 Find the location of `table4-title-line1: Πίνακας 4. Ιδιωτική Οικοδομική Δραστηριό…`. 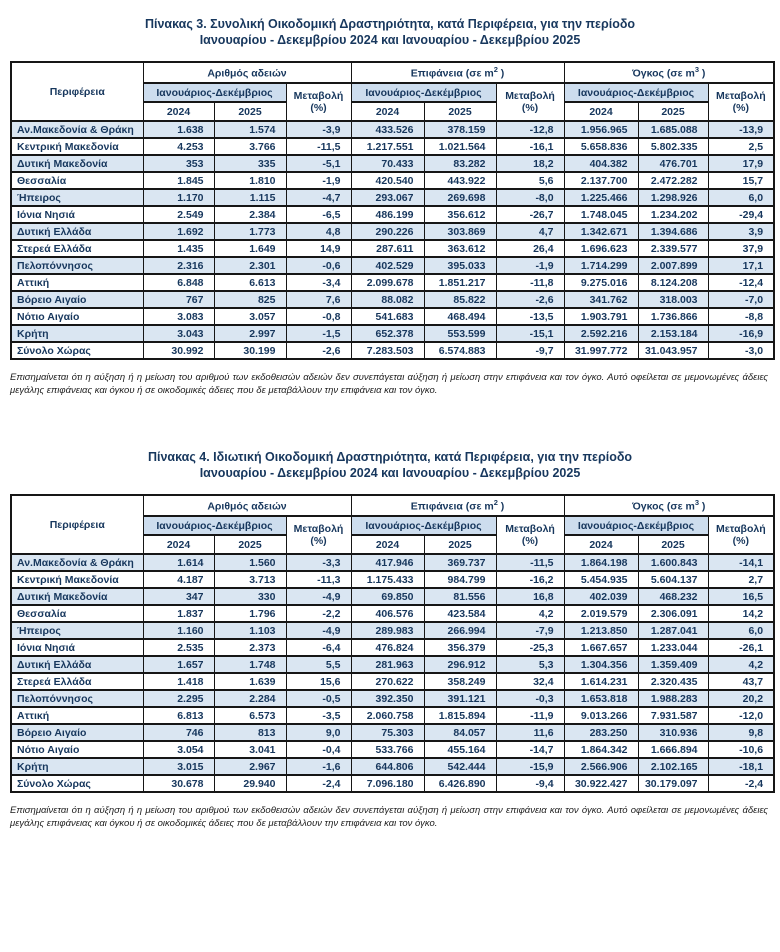

table4-title-line1: Πίνακας 4. Ιδιωτική Οικοδομική Δραστηριό… is located at coordinates (390, 457).